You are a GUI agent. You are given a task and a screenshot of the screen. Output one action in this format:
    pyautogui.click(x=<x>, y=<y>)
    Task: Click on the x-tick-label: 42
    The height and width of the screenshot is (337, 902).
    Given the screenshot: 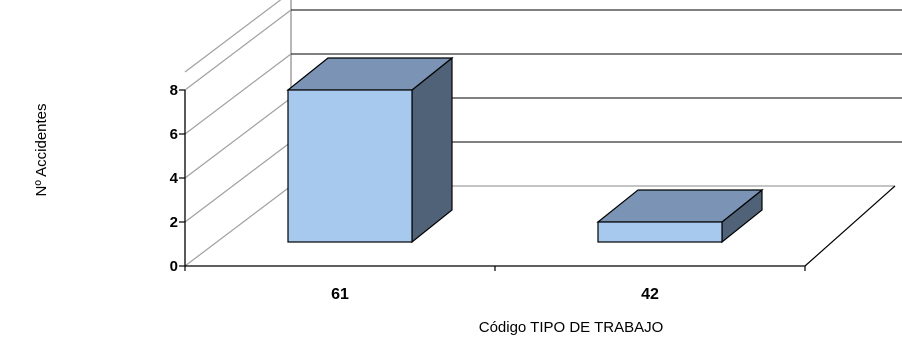 What is the action you would take?
    pyautogui.click(x=650, y=294)
    